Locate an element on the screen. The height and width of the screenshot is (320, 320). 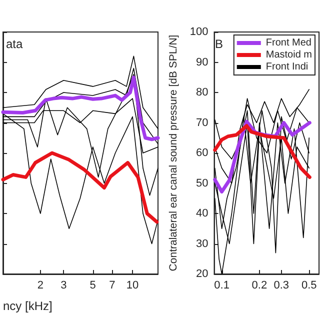
x-tick-label: 3 is located at coordinates (63, 286).